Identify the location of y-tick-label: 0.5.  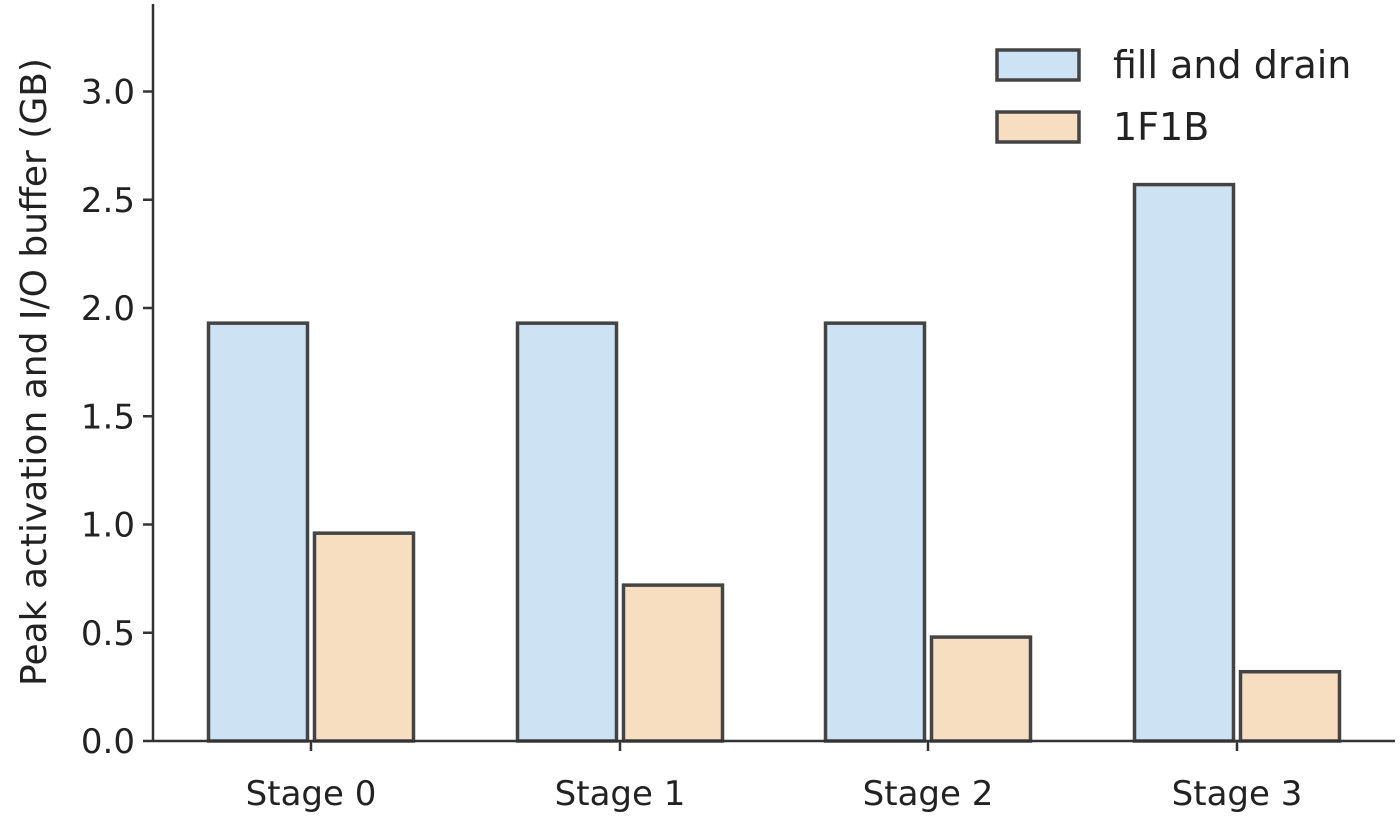
(108, 634).